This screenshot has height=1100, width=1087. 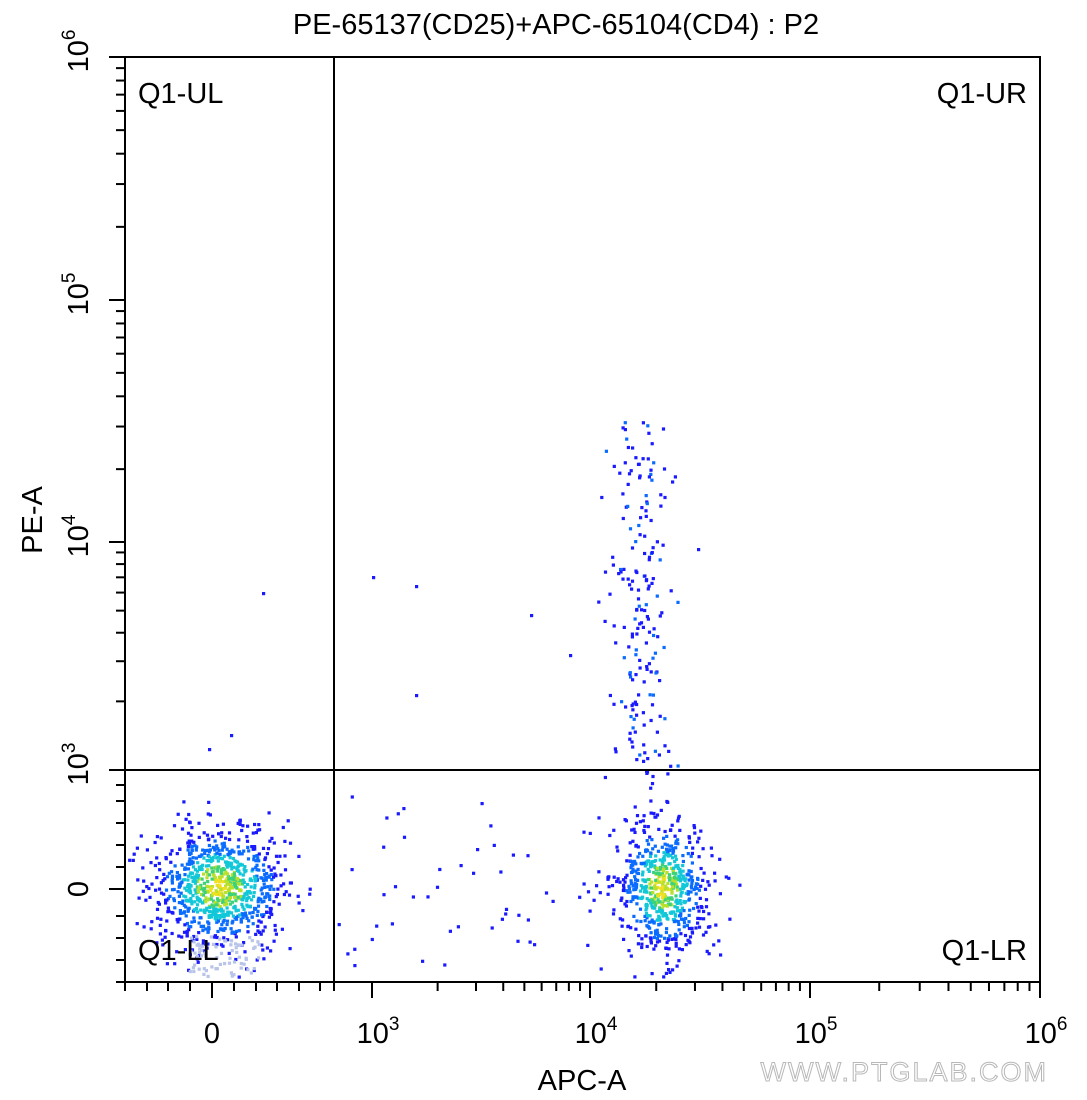 What do you see at coordinates (982, 94) in the screenshot?
I see `quadrant-label-ur: Q1-UR` at bounding box center [982, 94].